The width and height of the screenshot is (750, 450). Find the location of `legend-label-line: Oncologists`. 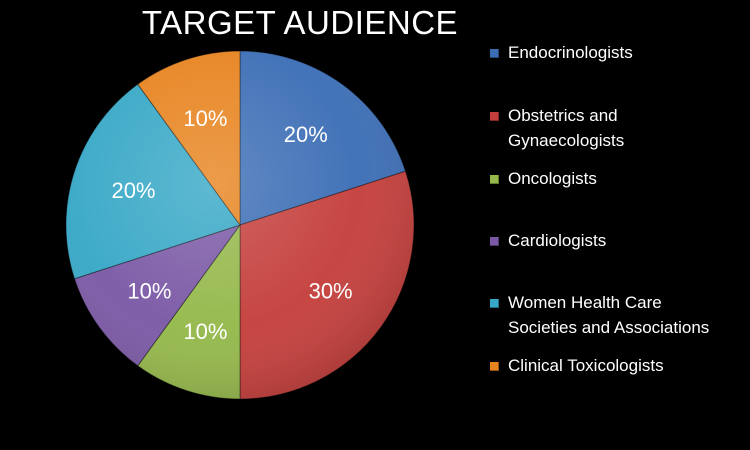

legend-label-line: Oncologists is located at coordinates (552, 178).